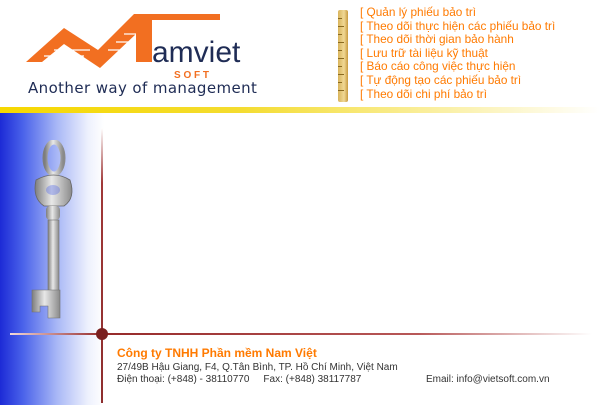 The height and width of the screenshot is (405, 600). What do you see at coordinates (418, 12) in the screenshot?
I see `feature-item: [ Quản lý phiếu bảo trì` at bounding box center [418, 12].